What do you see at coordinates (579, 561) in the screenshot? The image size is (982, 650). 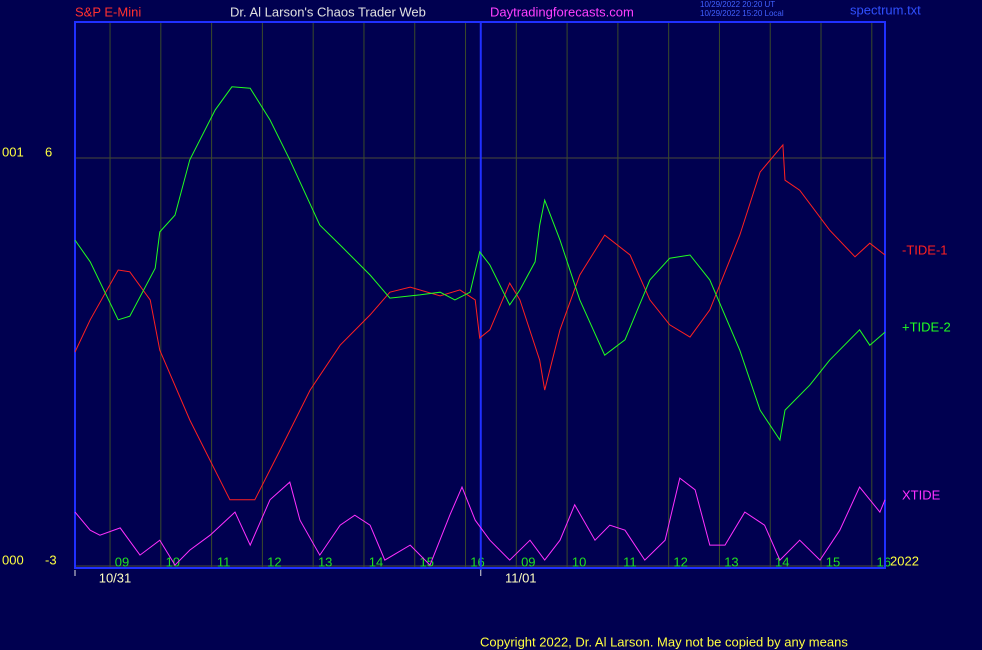 I see `x-tick-label: 10` at bounding box center [579, 561].